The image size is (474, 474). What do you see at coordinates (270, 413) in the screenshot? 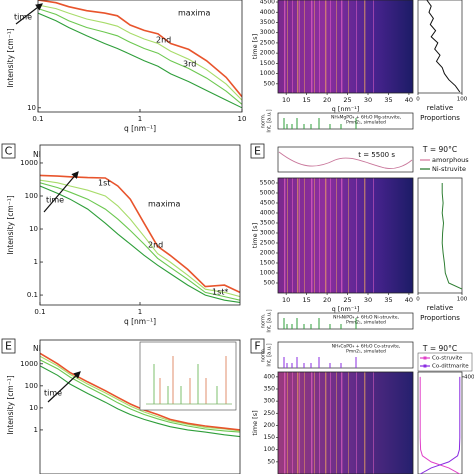
I see `y-tick-label: 250` at bounding box center [270, 413].